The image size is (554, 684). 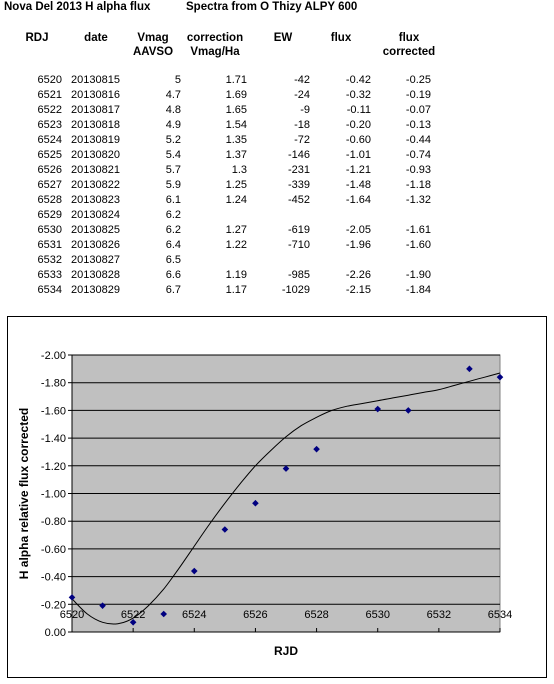 I want to click on x-tick-label: 6530, so click(x=377, y=615).